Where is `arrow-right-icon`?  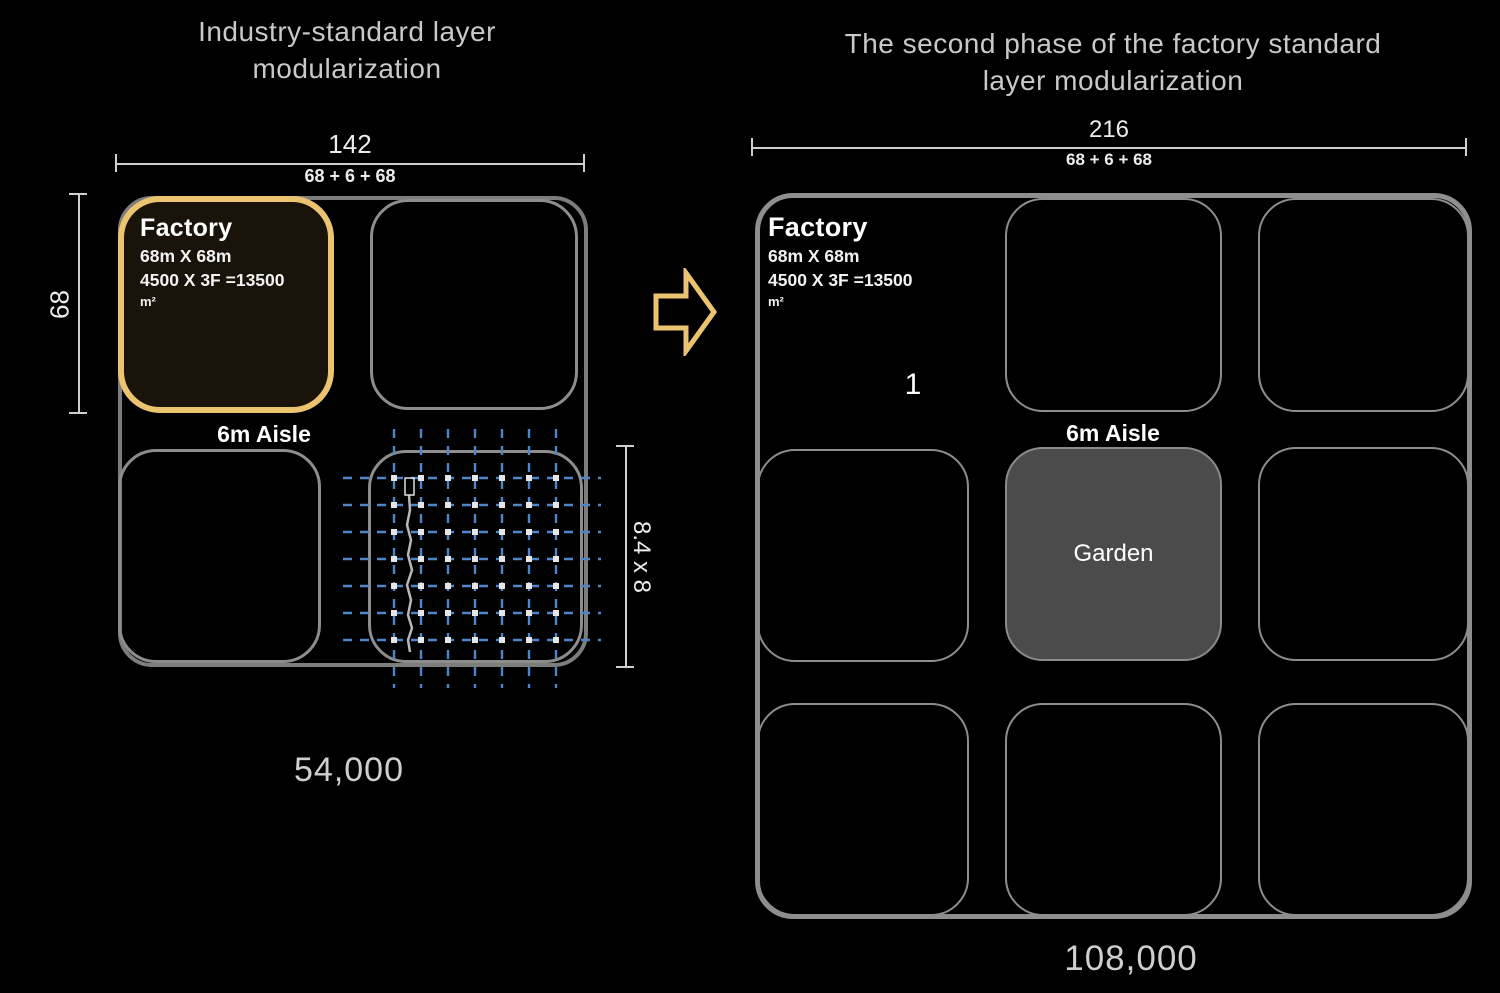
arrow-right-icon is located at coordinates (685, 312).